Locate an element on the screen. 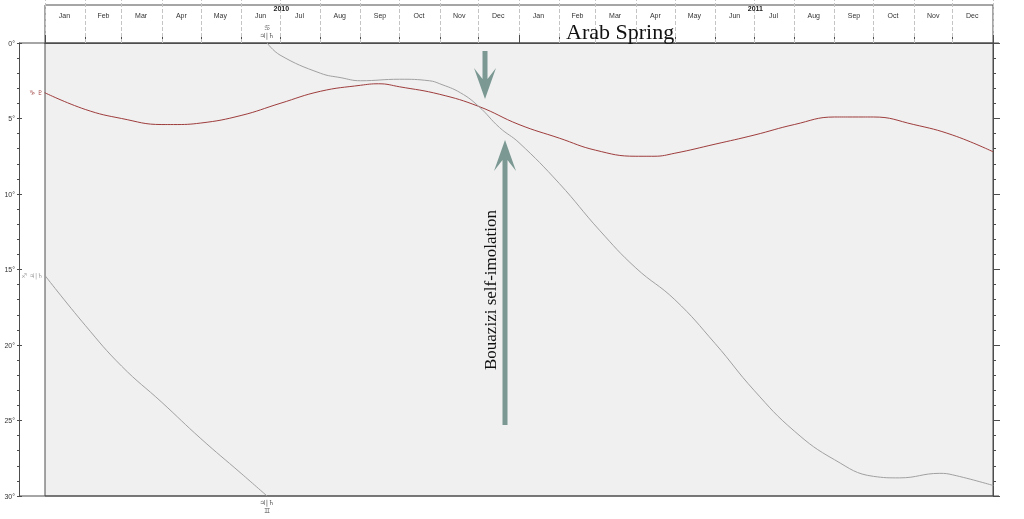 This screenshot has height=519, width=1024. chart-title: Arab Spring is located at coordinates (620, 31).